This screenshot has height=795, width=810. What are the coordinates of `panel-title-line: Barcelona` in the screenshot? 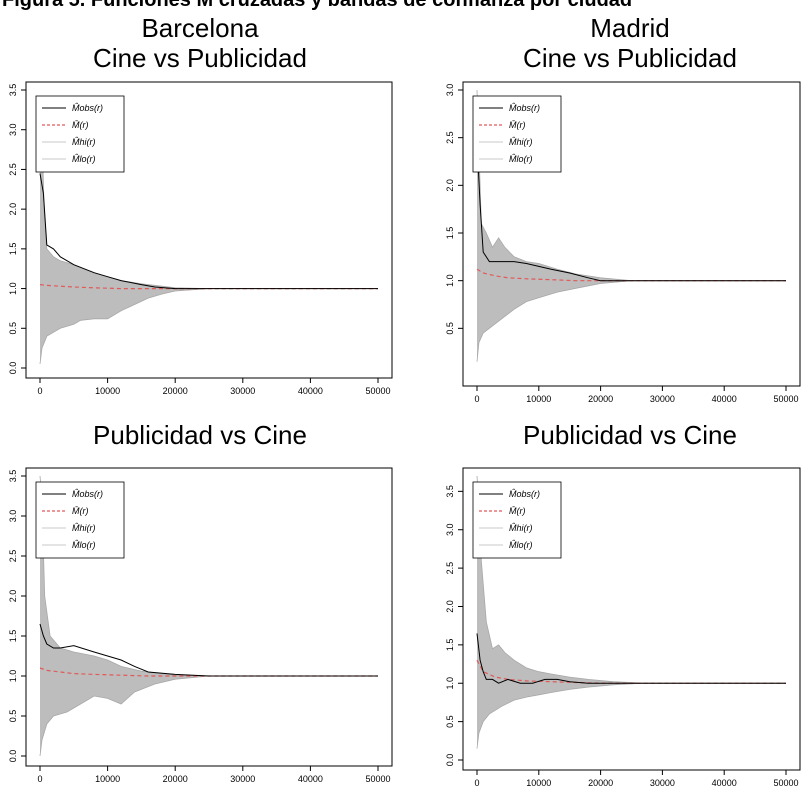 It's located at (200, 28).